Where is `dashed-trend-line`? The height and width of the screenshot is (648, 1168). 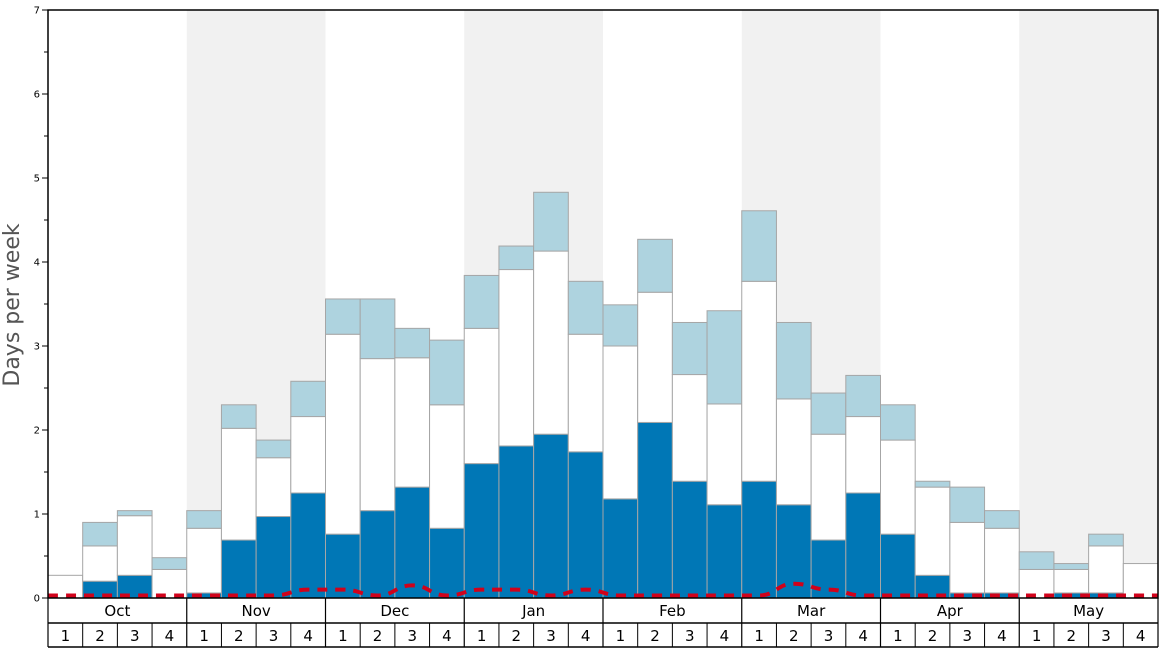 dashed-trend-line is located at coordinates (602, 589).